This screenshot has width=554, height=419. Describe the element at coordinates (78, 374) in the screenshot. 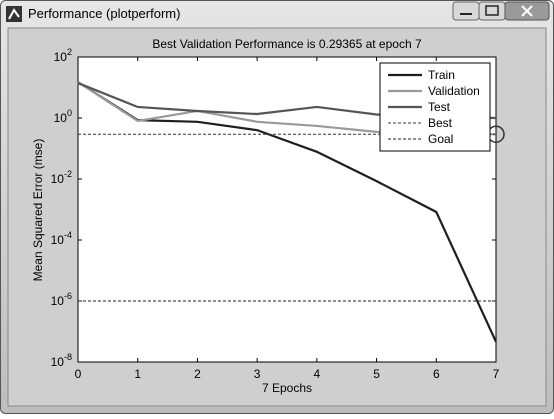

I see `x-tick-label: 0` at that location.